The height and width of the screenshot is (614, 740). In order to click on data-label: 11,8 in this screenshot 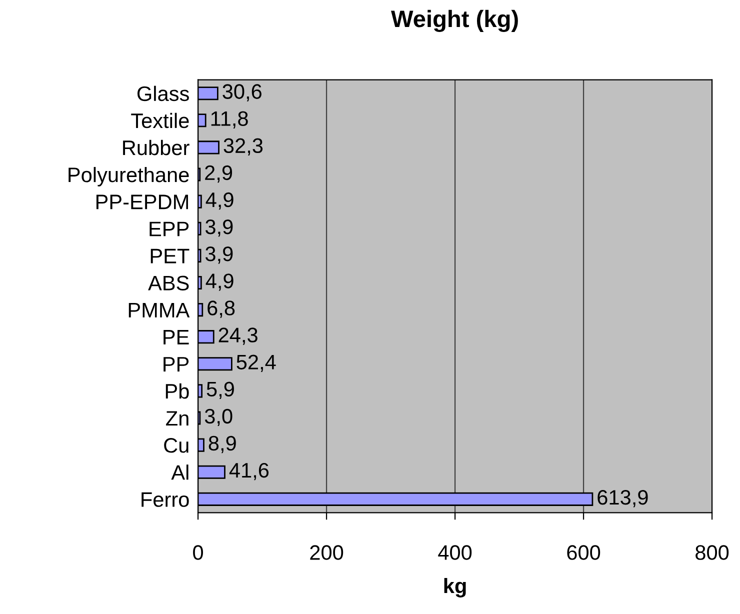, I will do `click(229, 119)`.